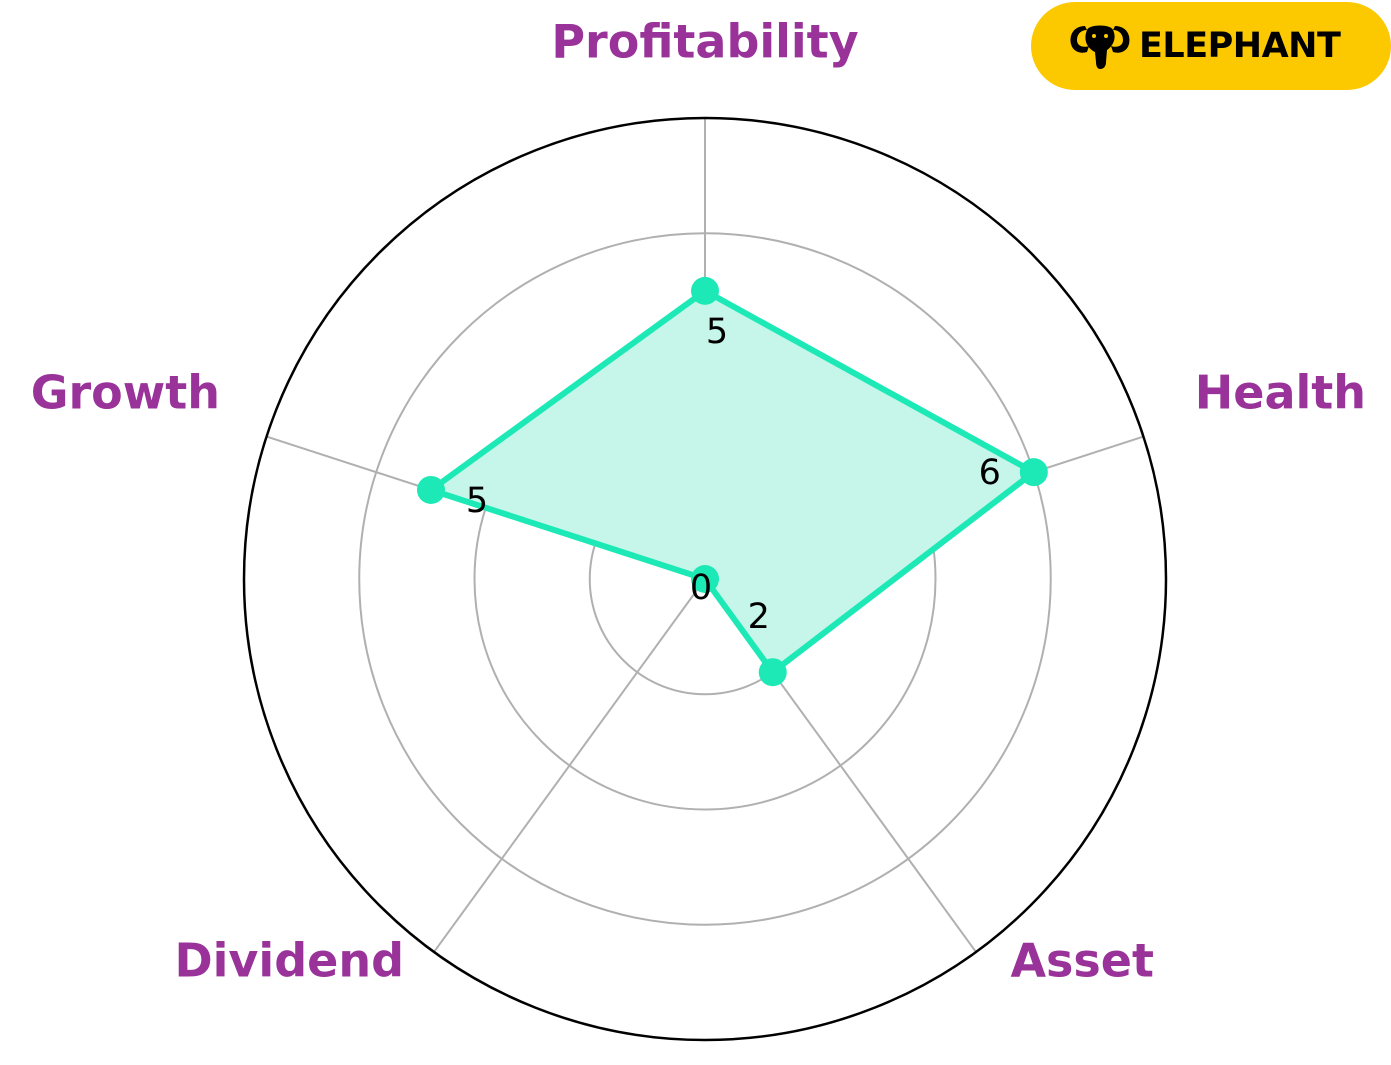  I want to click on data-point-health, so click(1033, 472).